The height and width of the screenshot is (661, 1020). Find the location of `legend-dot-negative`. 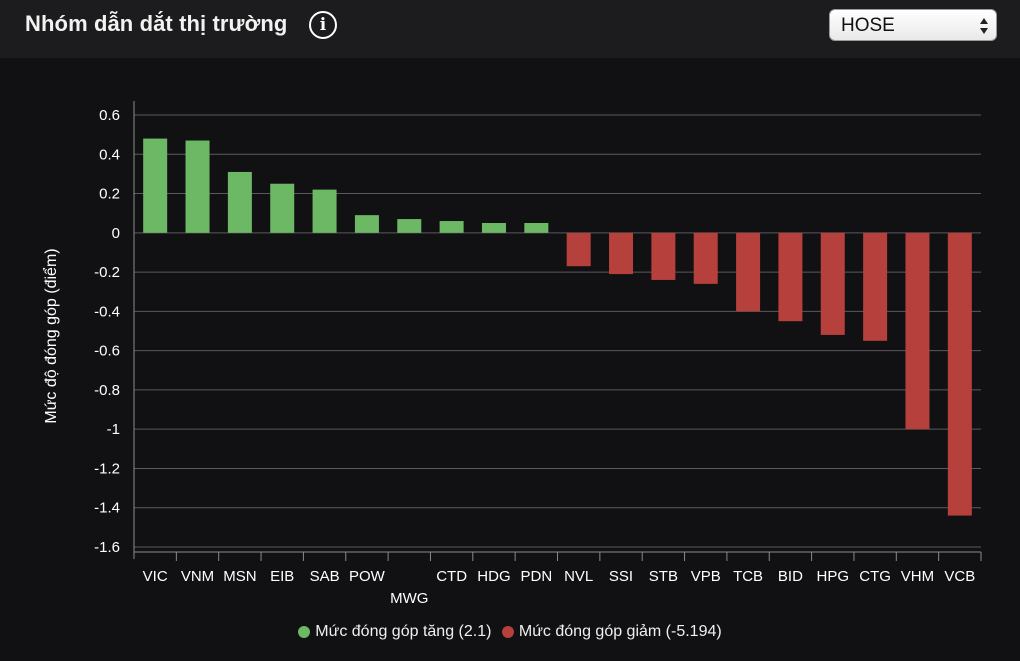

legend-dot-negative is located at coordinates (507, 632).